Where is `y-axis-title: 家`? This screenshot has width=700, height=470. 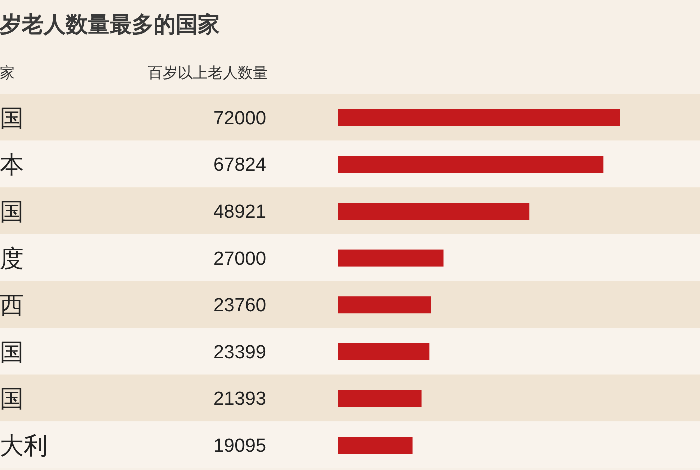 y-axis-title: 家 is located at coordinates (7, 73).